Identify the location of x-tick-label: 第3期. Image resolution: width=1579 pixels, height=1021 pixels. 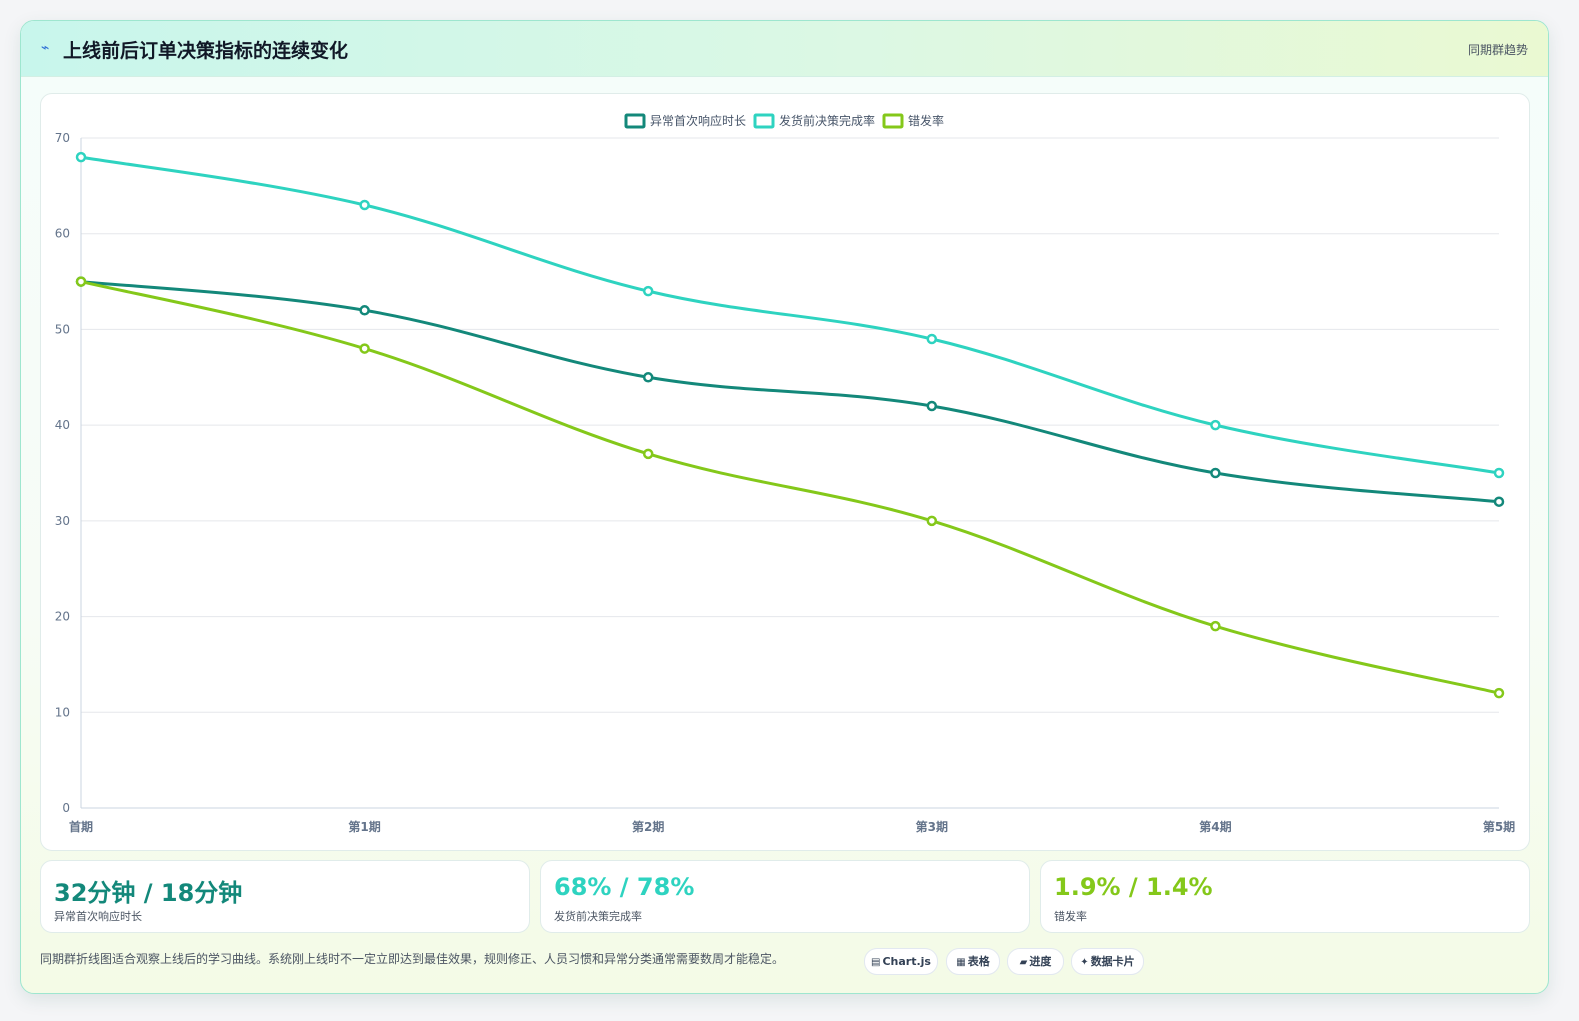
(932, 826).